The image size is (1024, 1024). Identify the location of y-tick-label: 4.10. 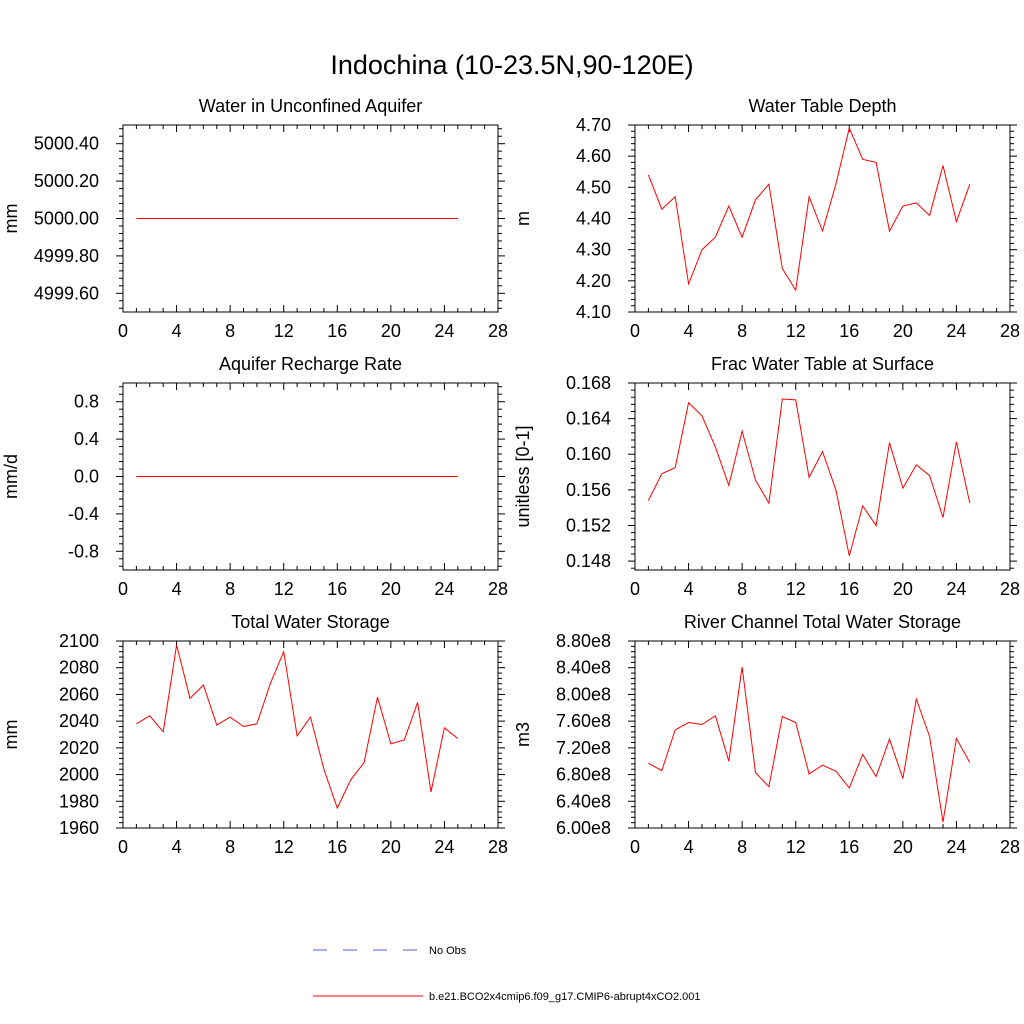
(593, 312).